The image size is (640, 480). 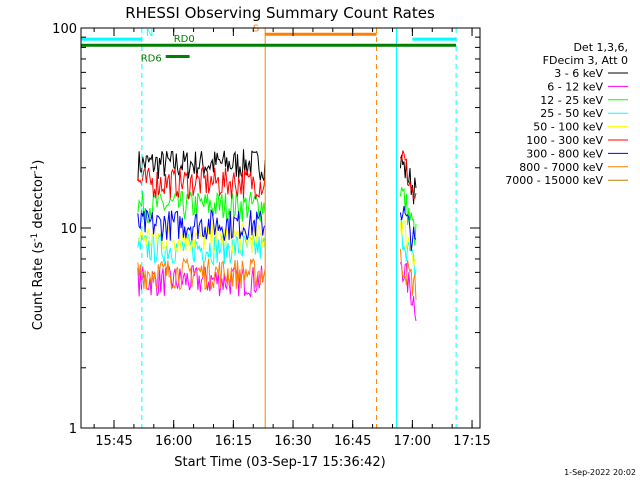 What do you see at coordinates (184, 39) in the screenshot?
I see `flag-label: RD0` at bounding box center [184, 39].